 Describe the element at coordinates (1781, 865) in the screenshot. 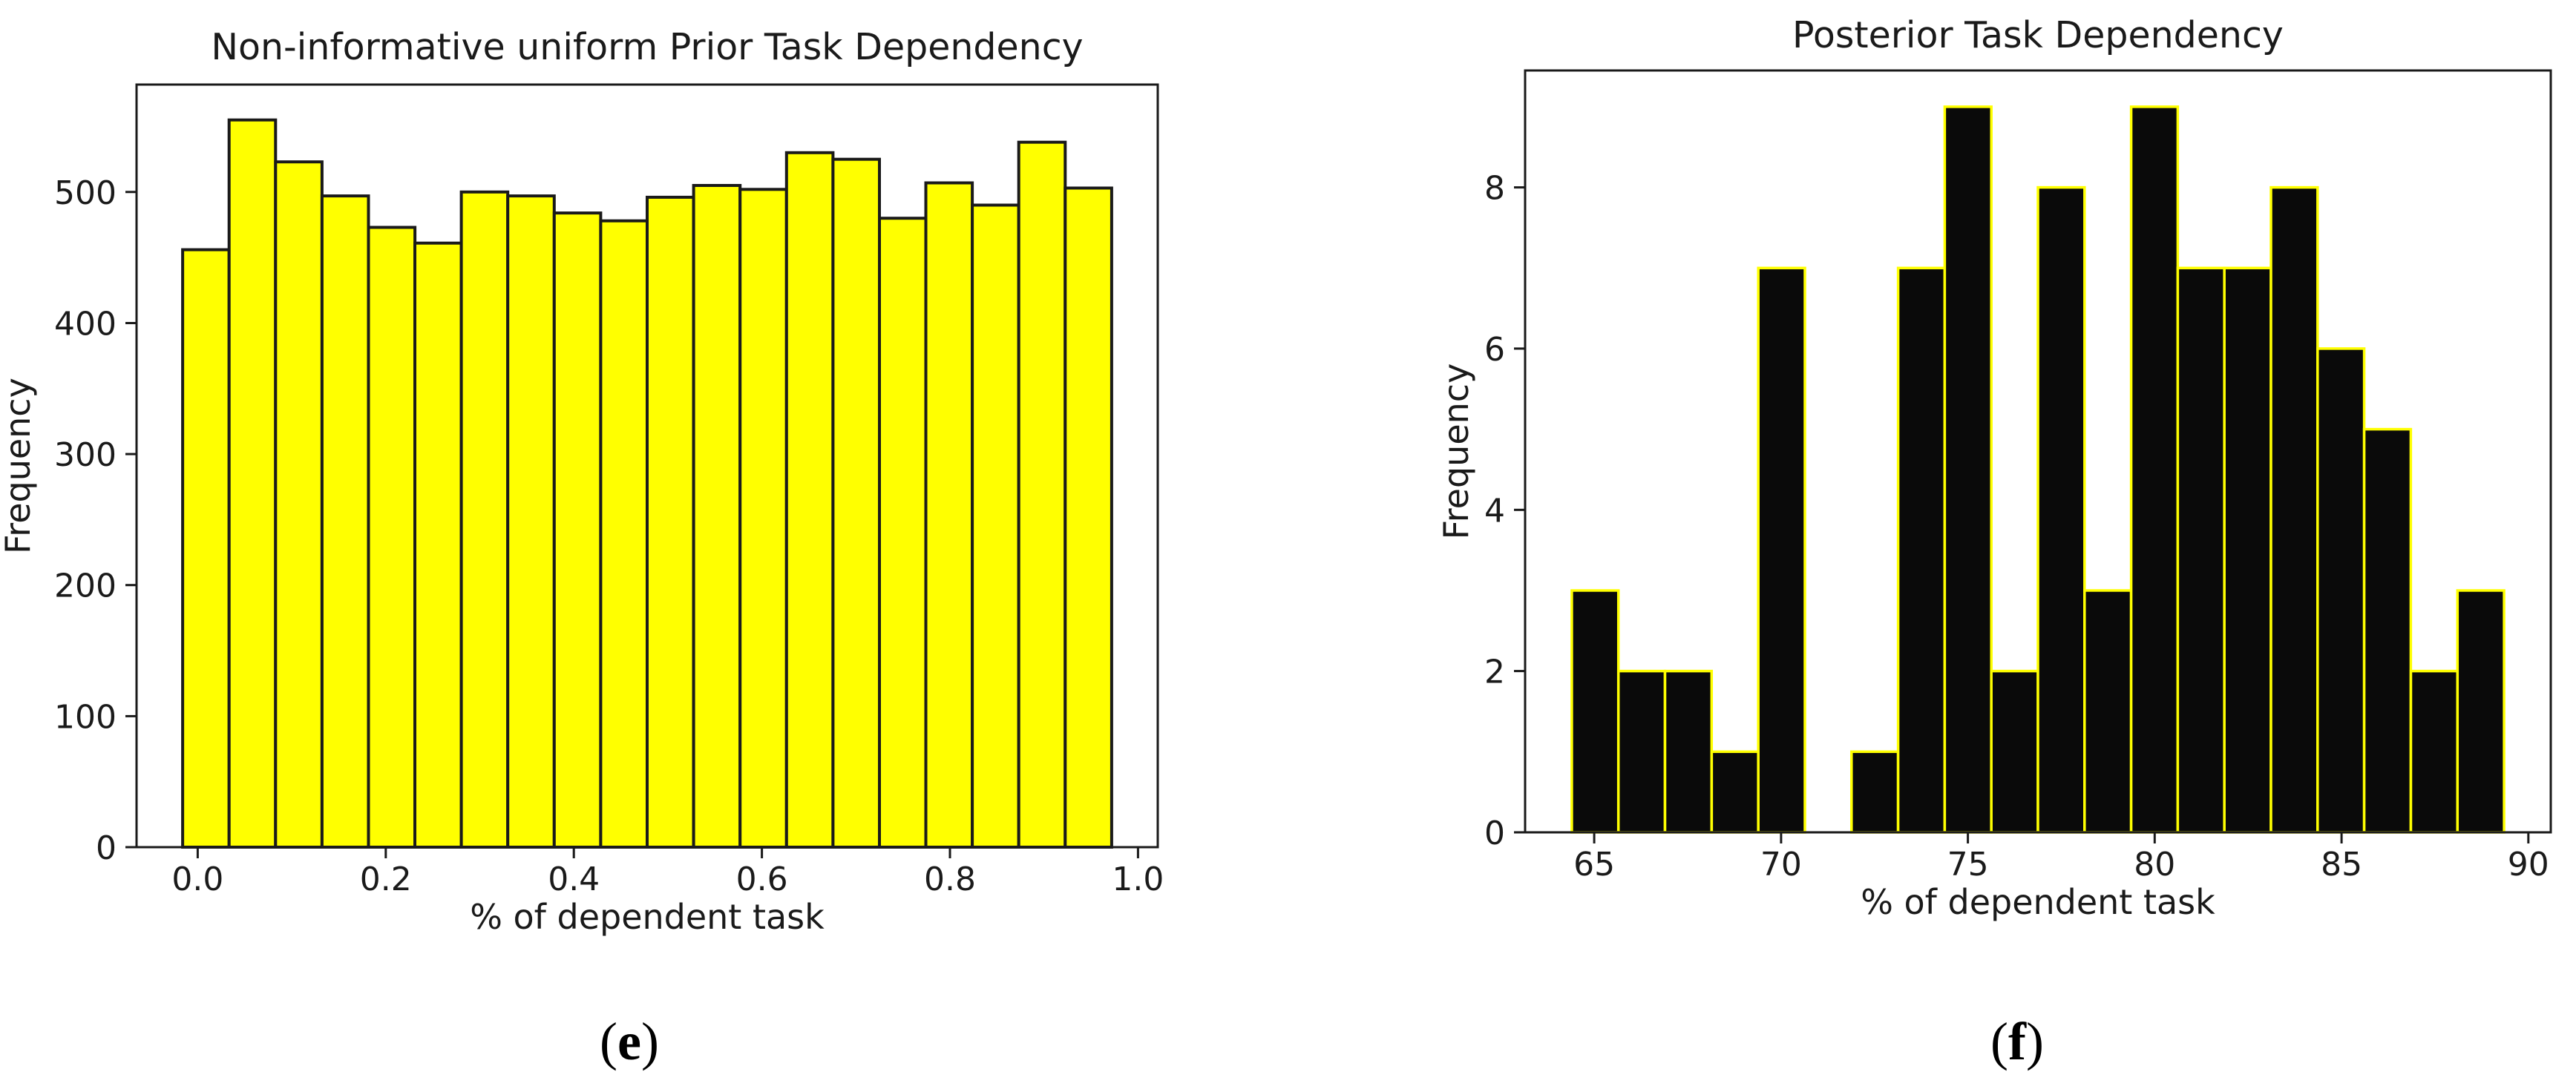

I see `x-tick-label: 70` at that location.